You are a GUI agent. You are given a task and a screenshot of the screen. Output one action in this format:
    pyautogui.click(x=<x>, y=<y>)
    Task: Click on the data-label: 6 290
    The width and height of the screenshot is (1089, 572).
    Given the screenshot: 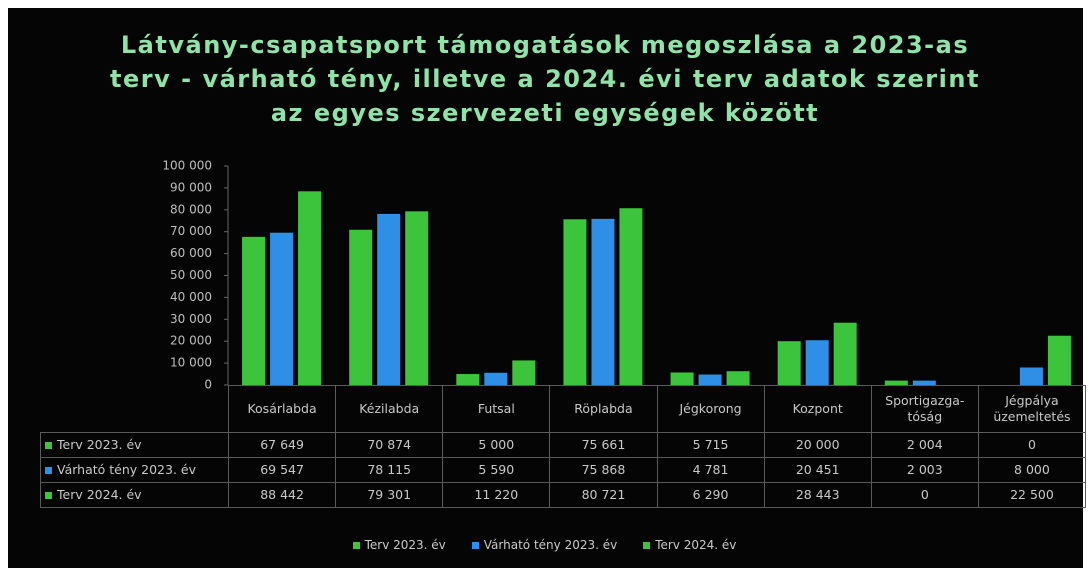 What is the action you would take?
    pyautogui.click(x=710, y=495)
    